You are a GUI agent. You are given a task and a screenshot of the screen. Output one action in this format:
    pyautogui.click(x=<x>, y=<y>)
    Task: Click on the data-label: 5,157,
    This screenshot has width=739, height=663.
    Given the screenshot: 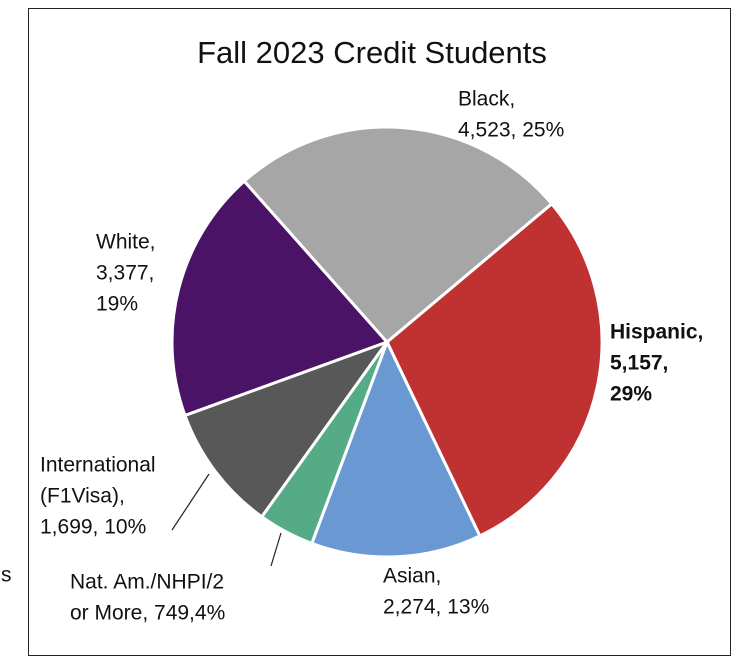 What is the action you would take?
    pyautogui.click(x=639, y=363)
    